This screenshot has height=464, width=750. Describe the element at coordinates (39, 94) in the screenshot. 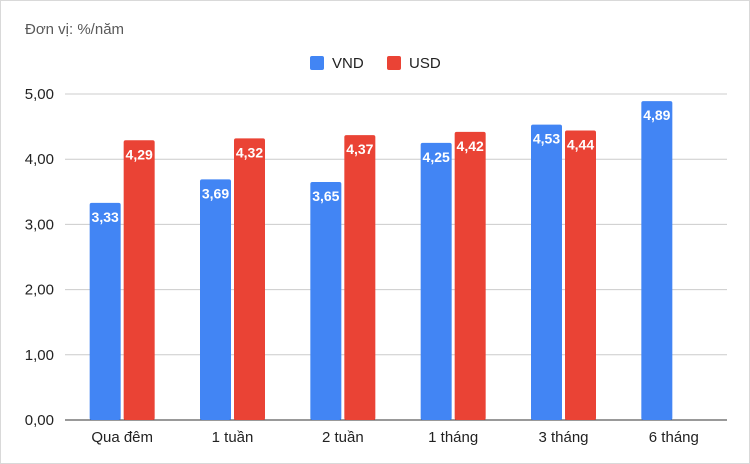

I see `y-tick-label: 5,00` at that location.